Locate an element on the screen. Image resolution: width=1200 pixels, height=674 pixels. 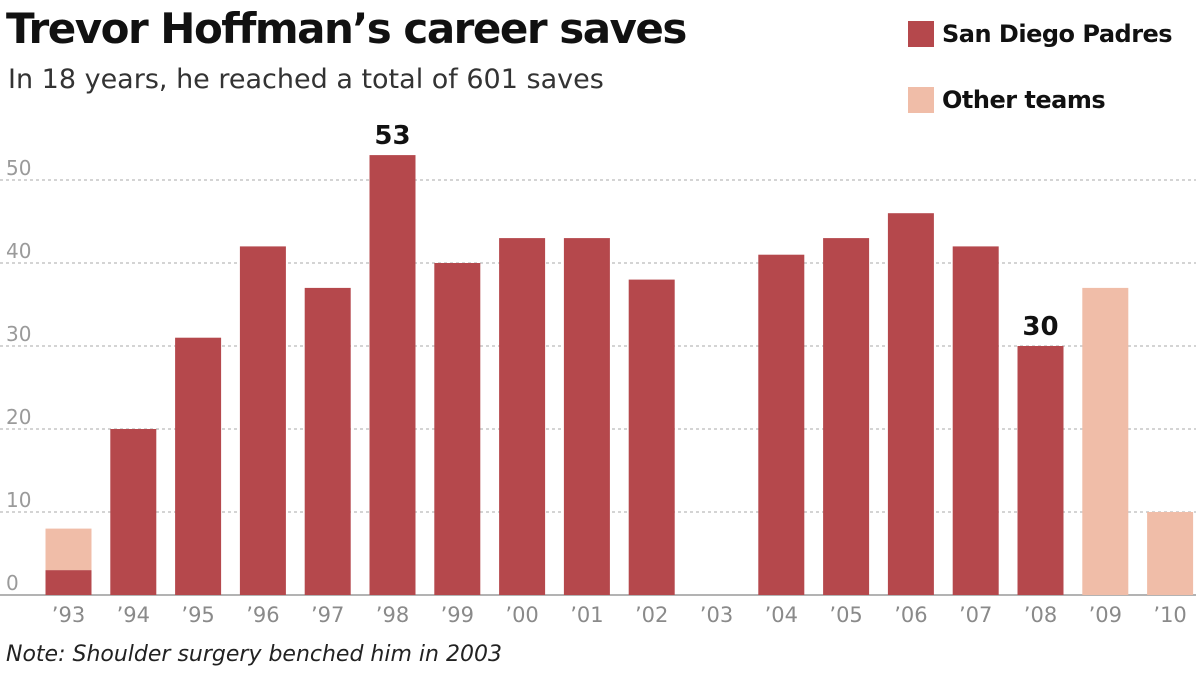
legend-label-other-teams: Other teams is located at coordinates (1024, 100).